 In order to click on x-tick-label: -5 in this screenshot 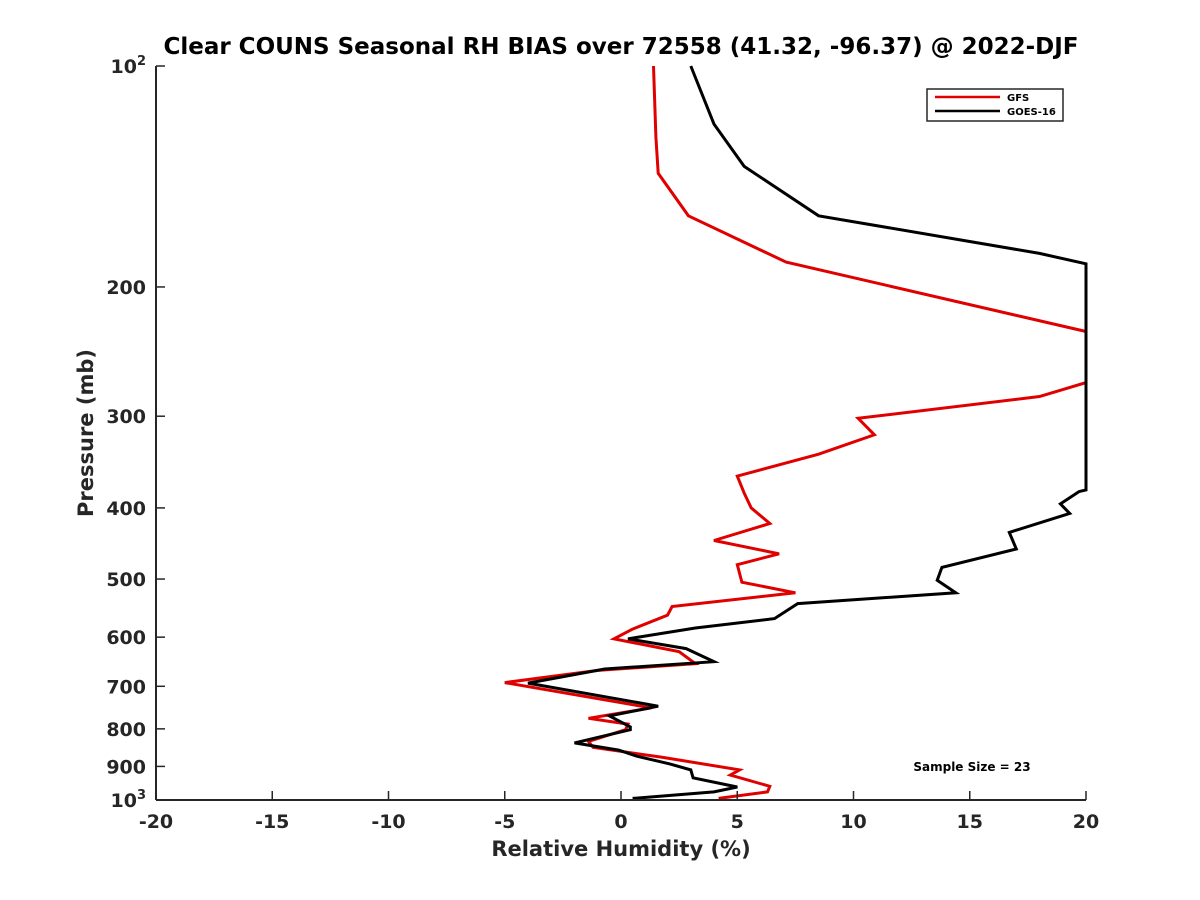, I will do `click(504, 822)`.